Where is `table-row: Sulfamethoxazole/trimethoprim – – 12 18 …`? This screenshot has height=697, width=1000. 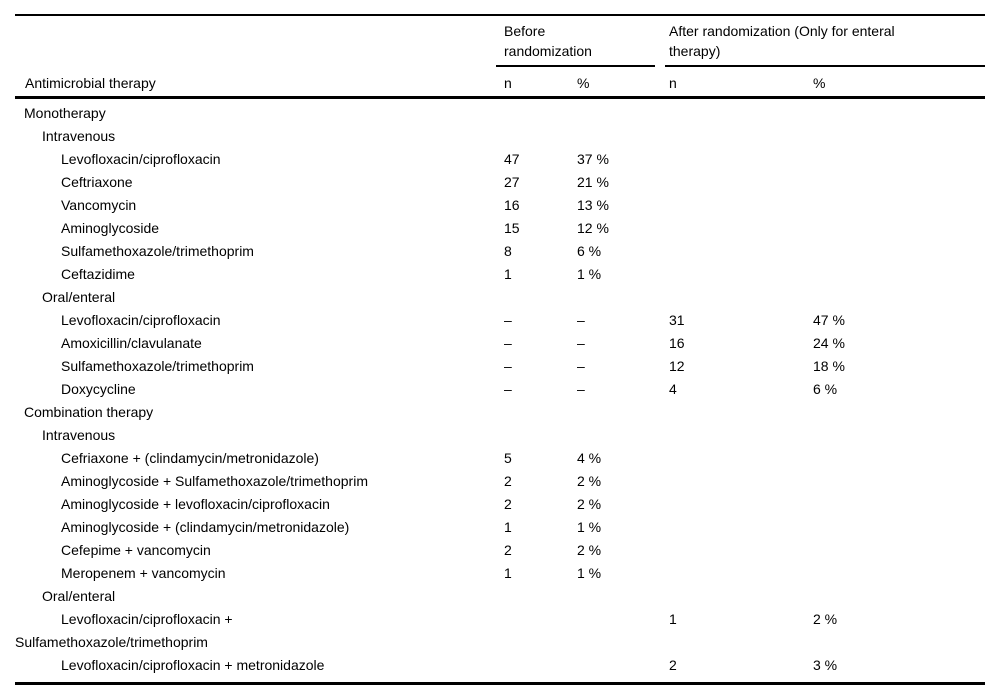 table-row: Sulfamethoxazole/trimethoprim – – 12 18 … is located at coordinates (500, 366).